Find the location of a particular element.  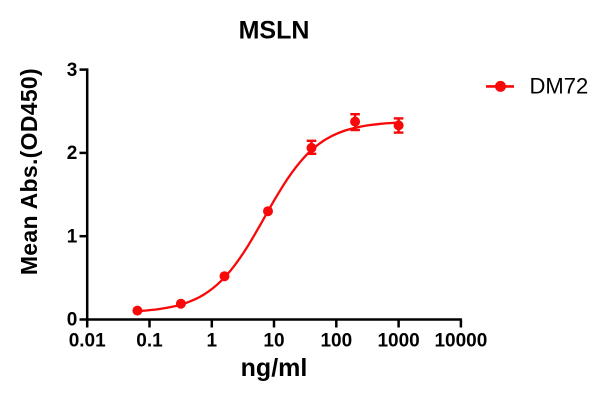

svg-text: 0.01 is located at coordinates (87, 341).